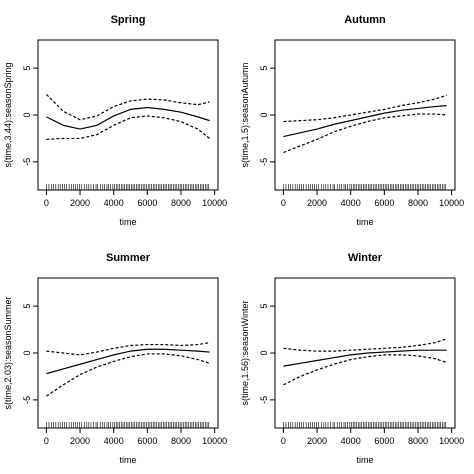  What do you see at coordinates (365, 20) in the screenshot?
I see `panel-title: Autumn` at bounding box center [365, 20].